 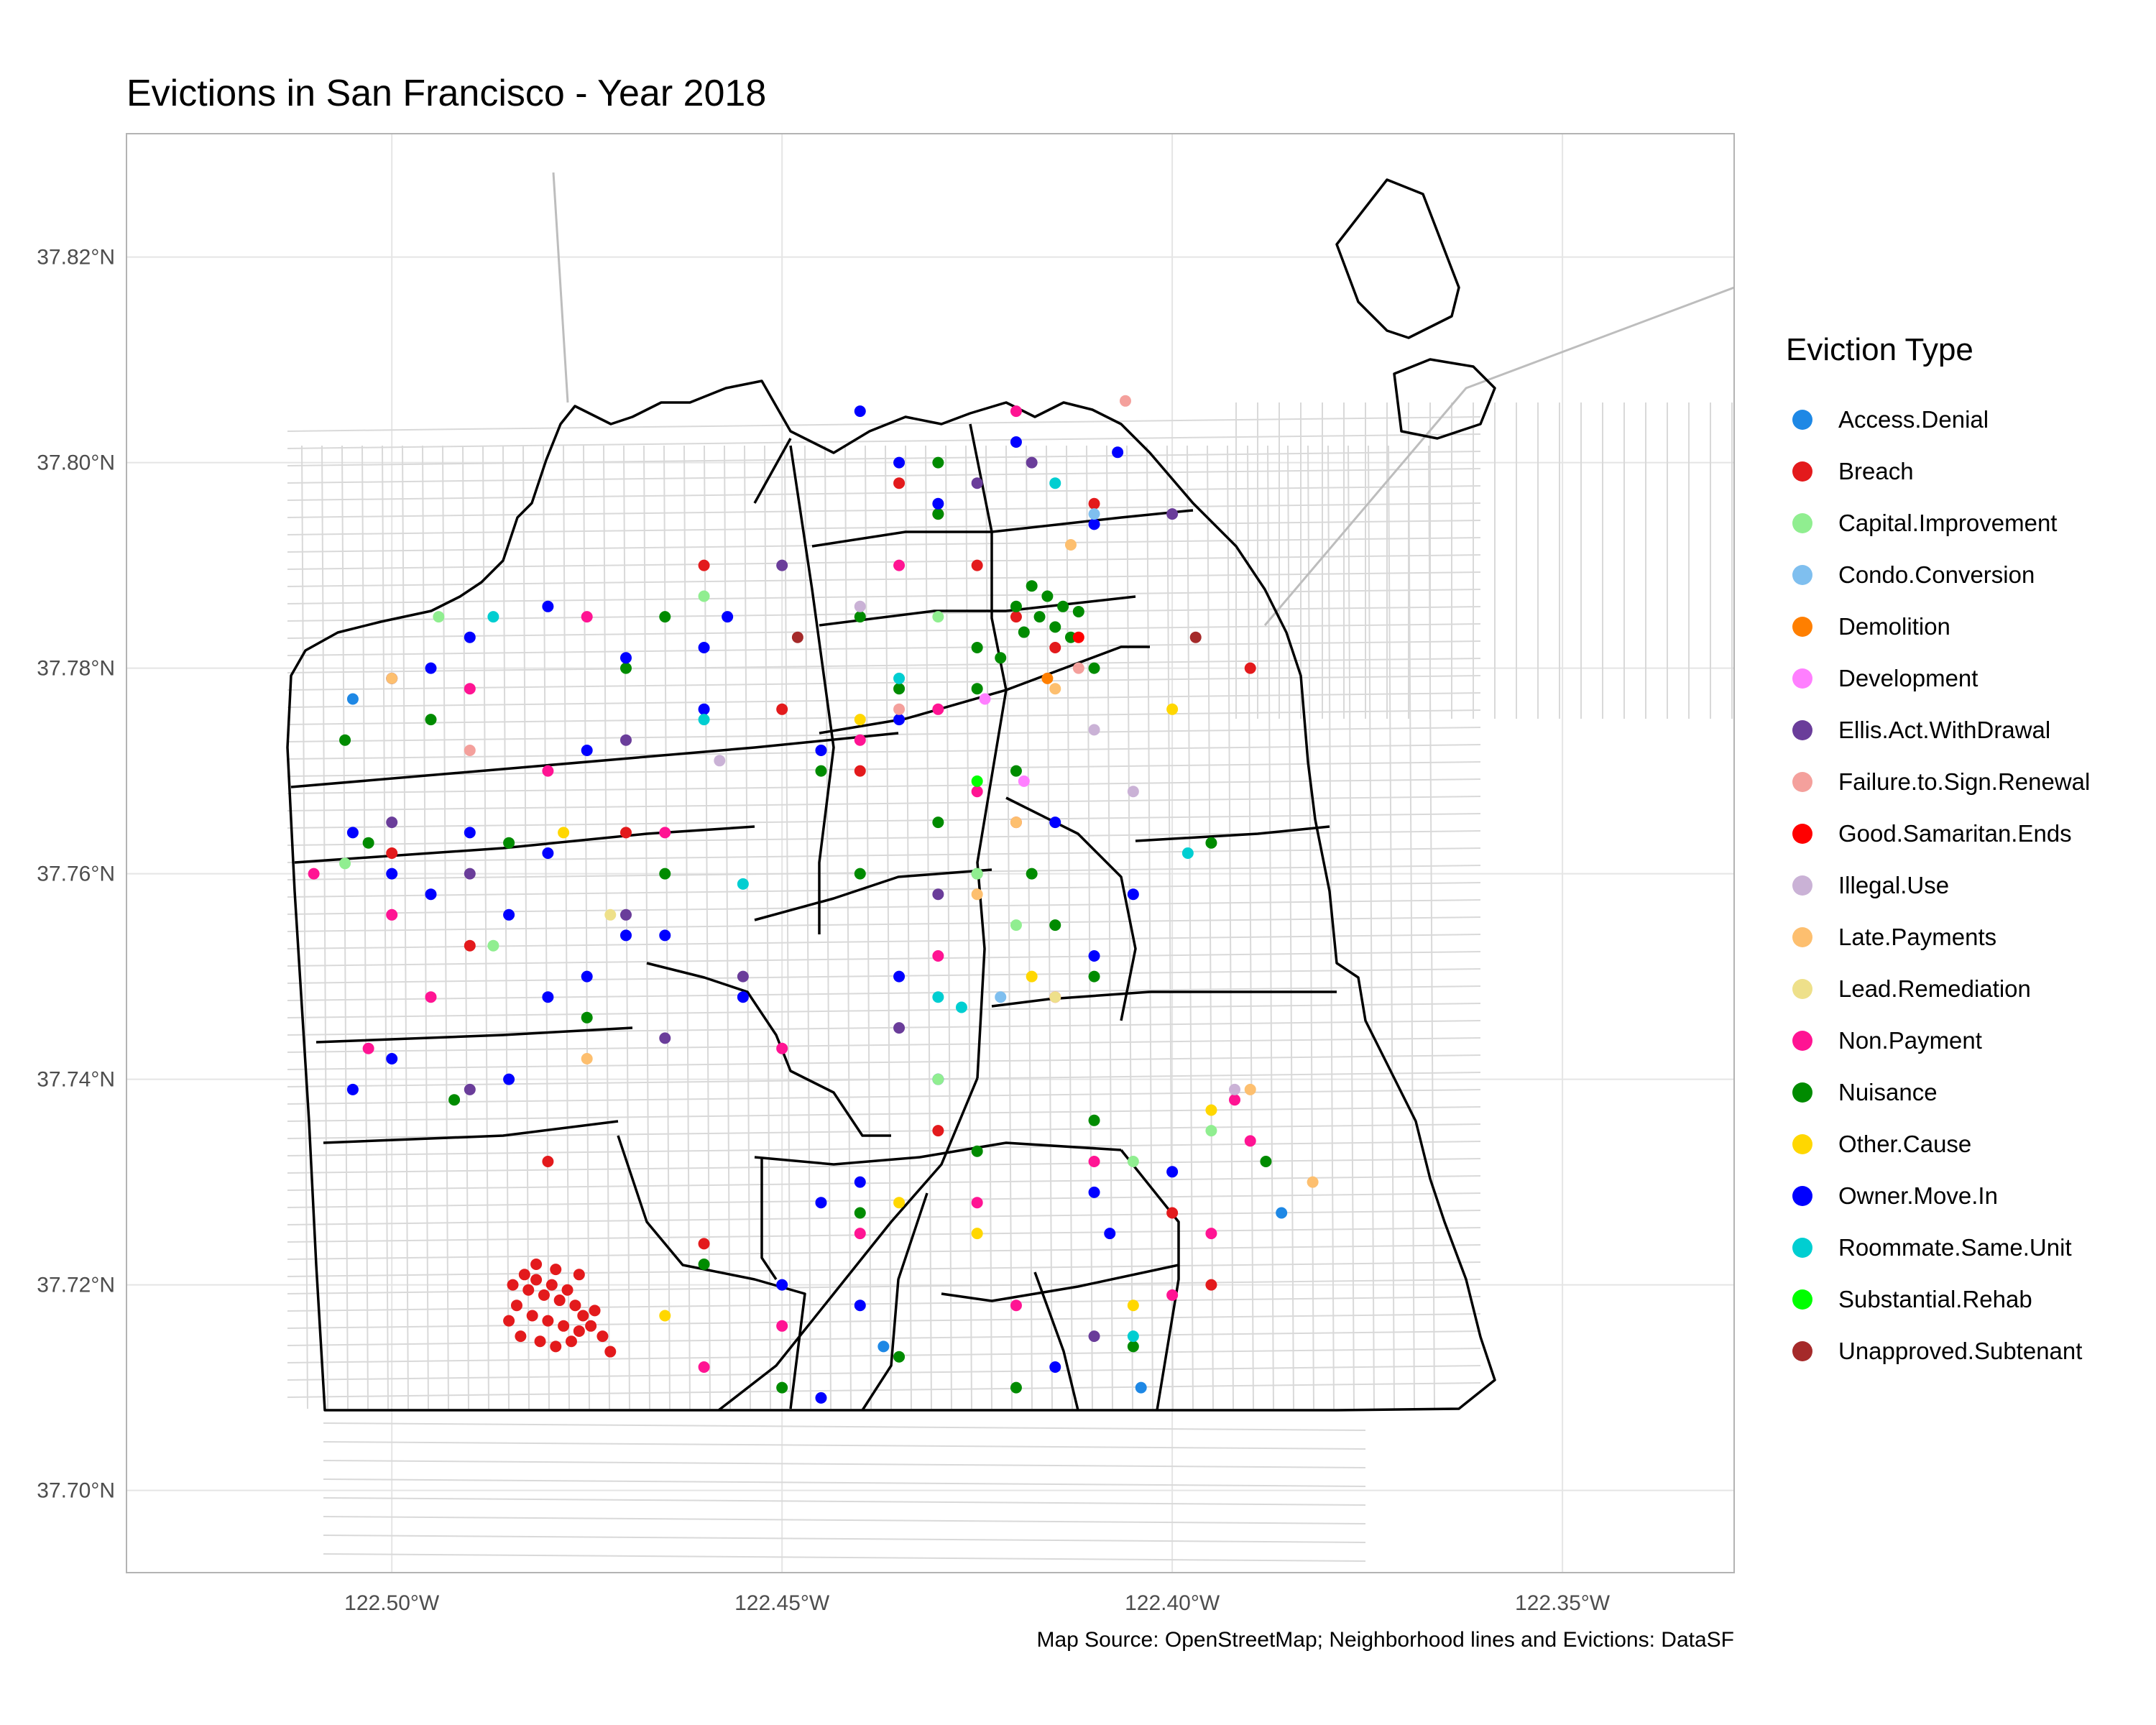 I want to click on legend-item: Capital.Improvement, so click(x=1919, y=523).